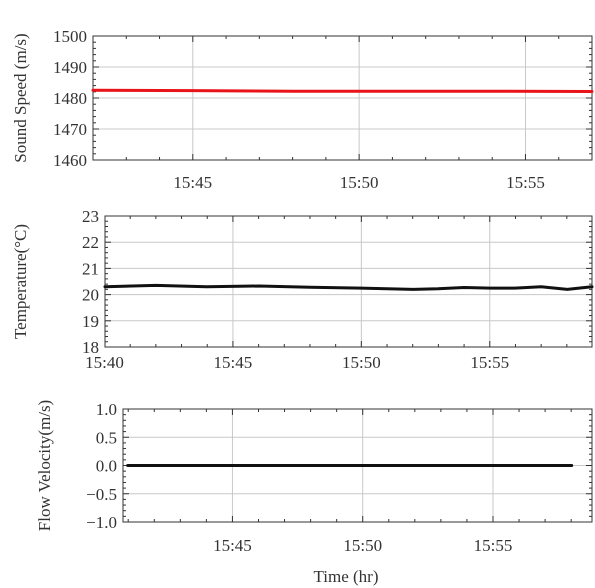 This screenshot has height=588, width=595. What do you see at coordinates (90, 295) in the screenshot?
I see `y-tick-label: 20` at bounding box center [90, 295].